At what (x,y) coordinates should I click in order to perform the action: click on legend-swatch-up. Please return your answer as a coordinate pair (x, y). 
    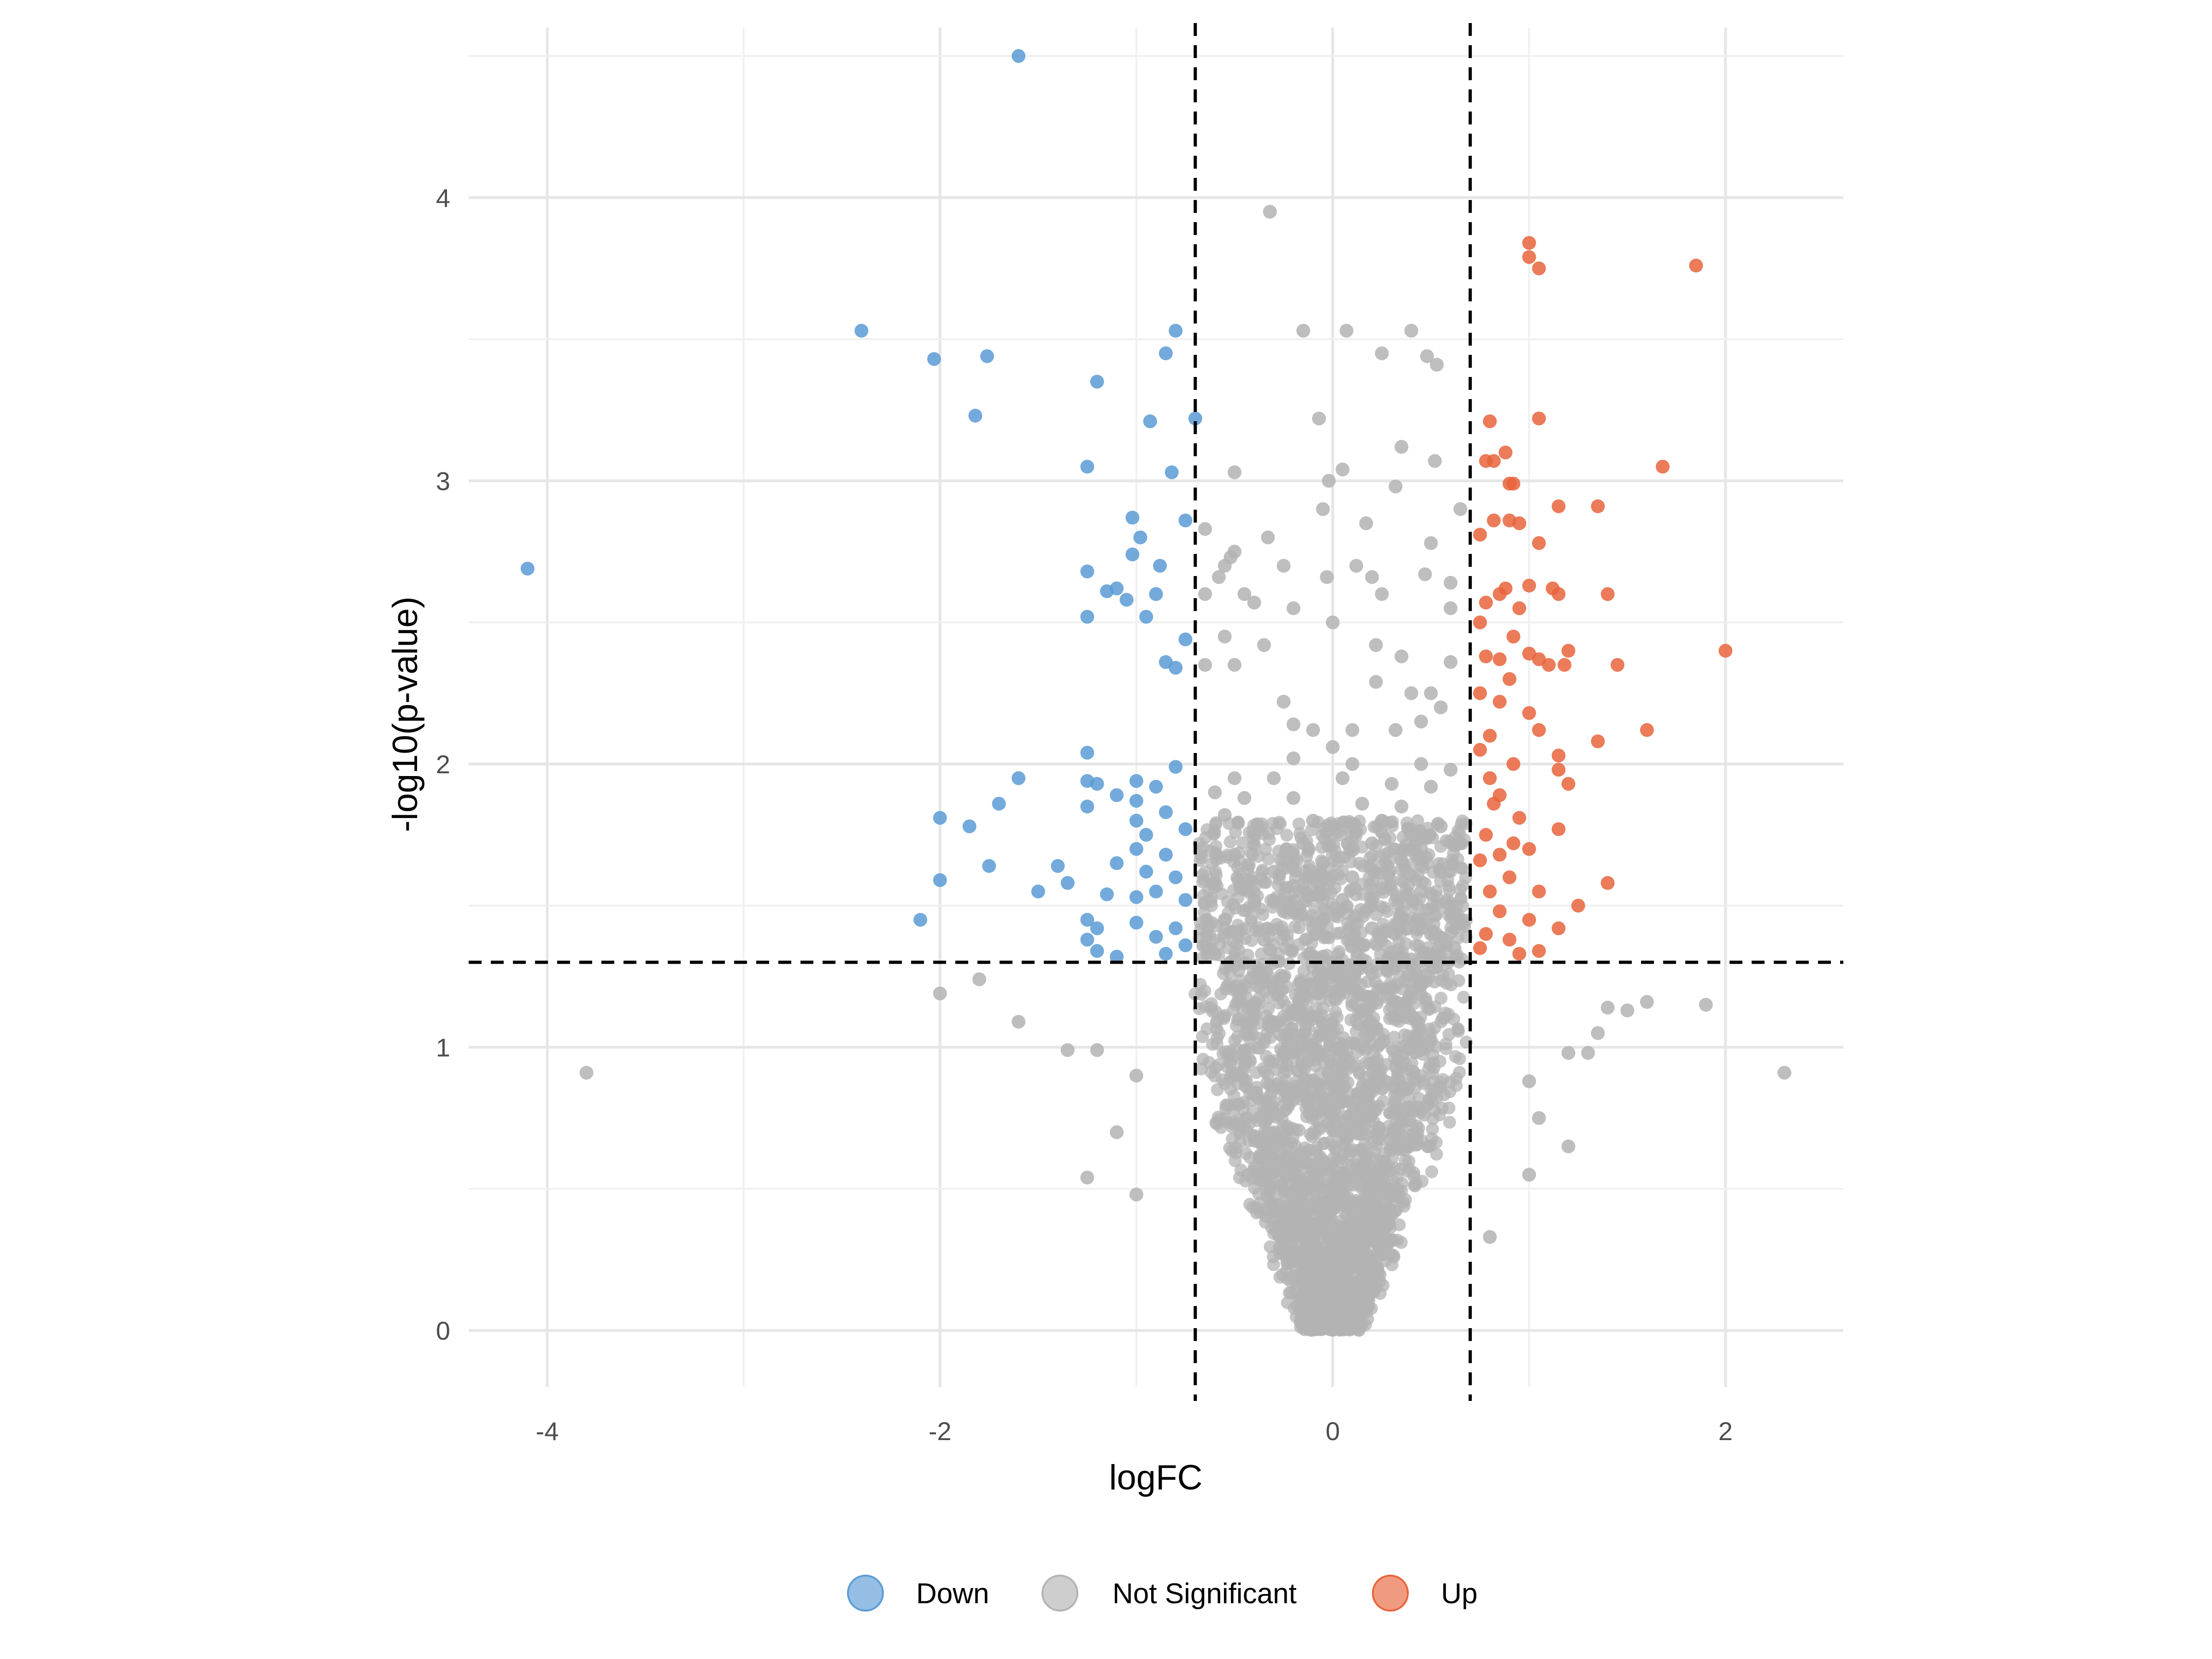
    Looking at the image, I should click on (1390, 1593).